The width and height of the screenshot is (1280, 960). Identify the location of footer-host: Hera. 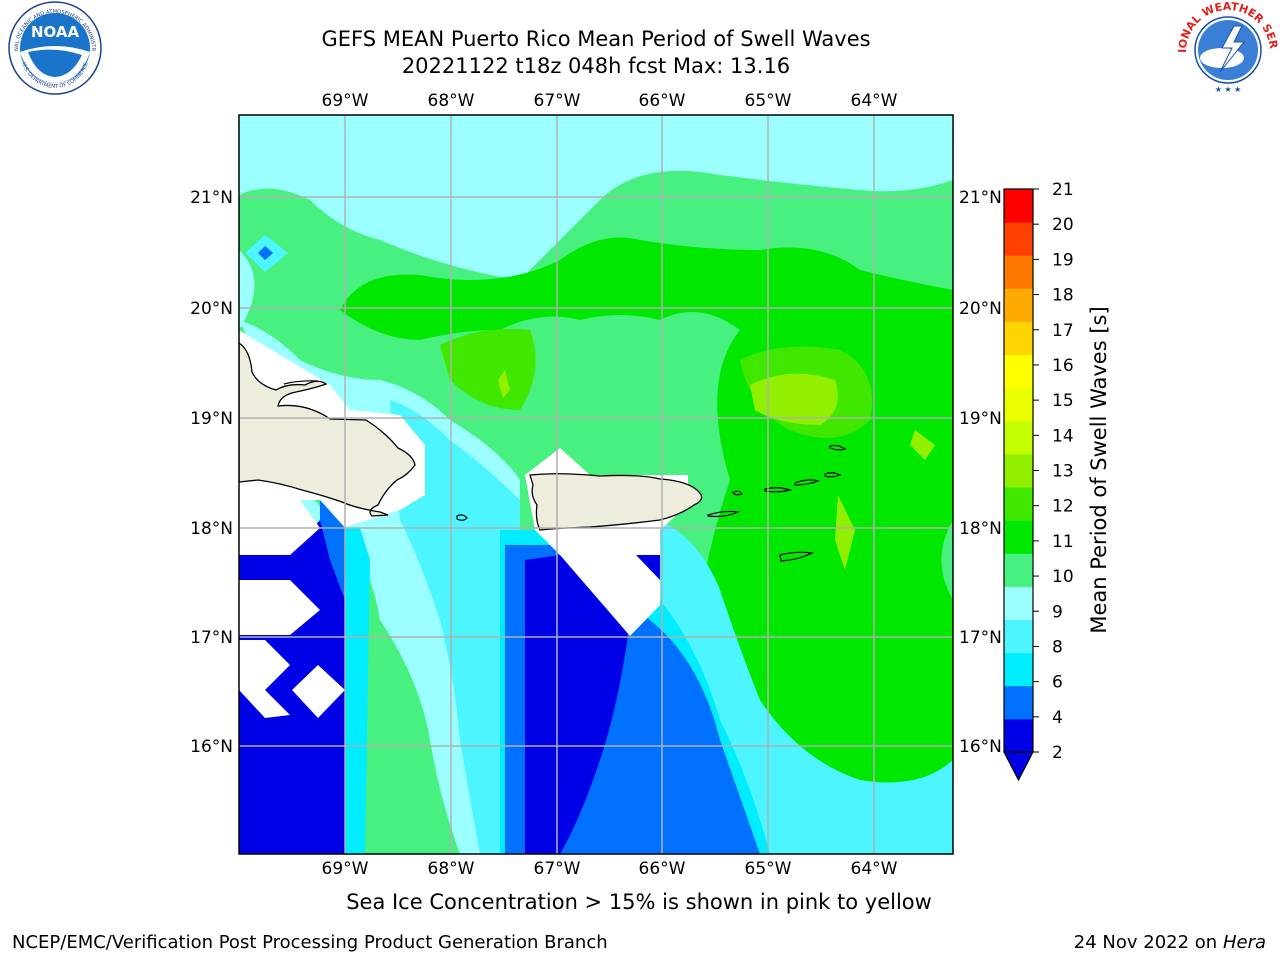
(1244, 942).